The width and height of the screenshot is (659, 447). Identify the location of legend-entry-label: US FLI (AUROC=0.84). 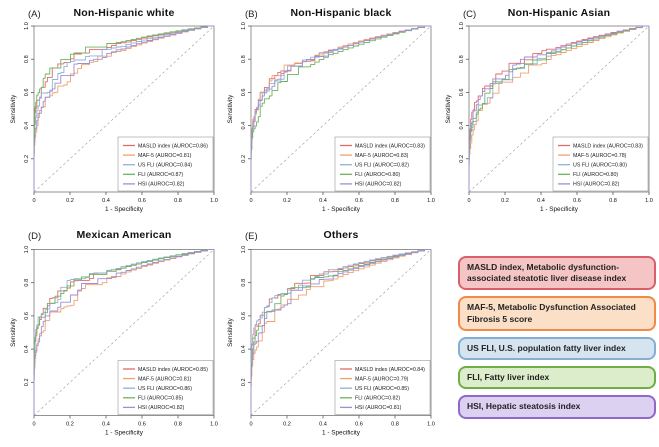
(165, 166).